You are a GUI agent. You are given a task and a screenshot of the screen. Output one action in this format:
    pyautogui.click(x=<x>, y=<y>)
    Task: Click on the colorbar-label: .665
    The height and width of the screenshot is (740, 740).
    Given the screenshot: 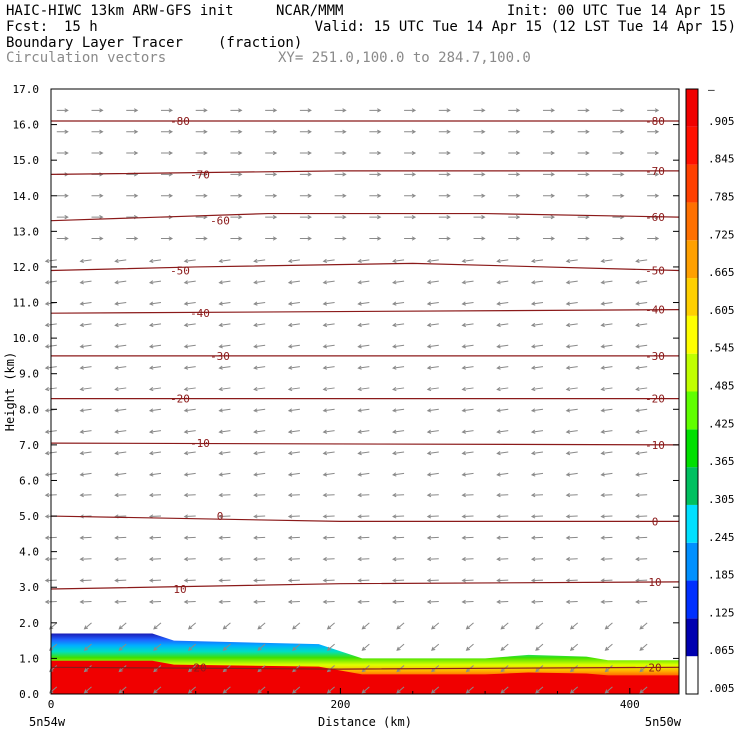 What is the action you would take?
    pyautogui.click(x=721, y=272)
    